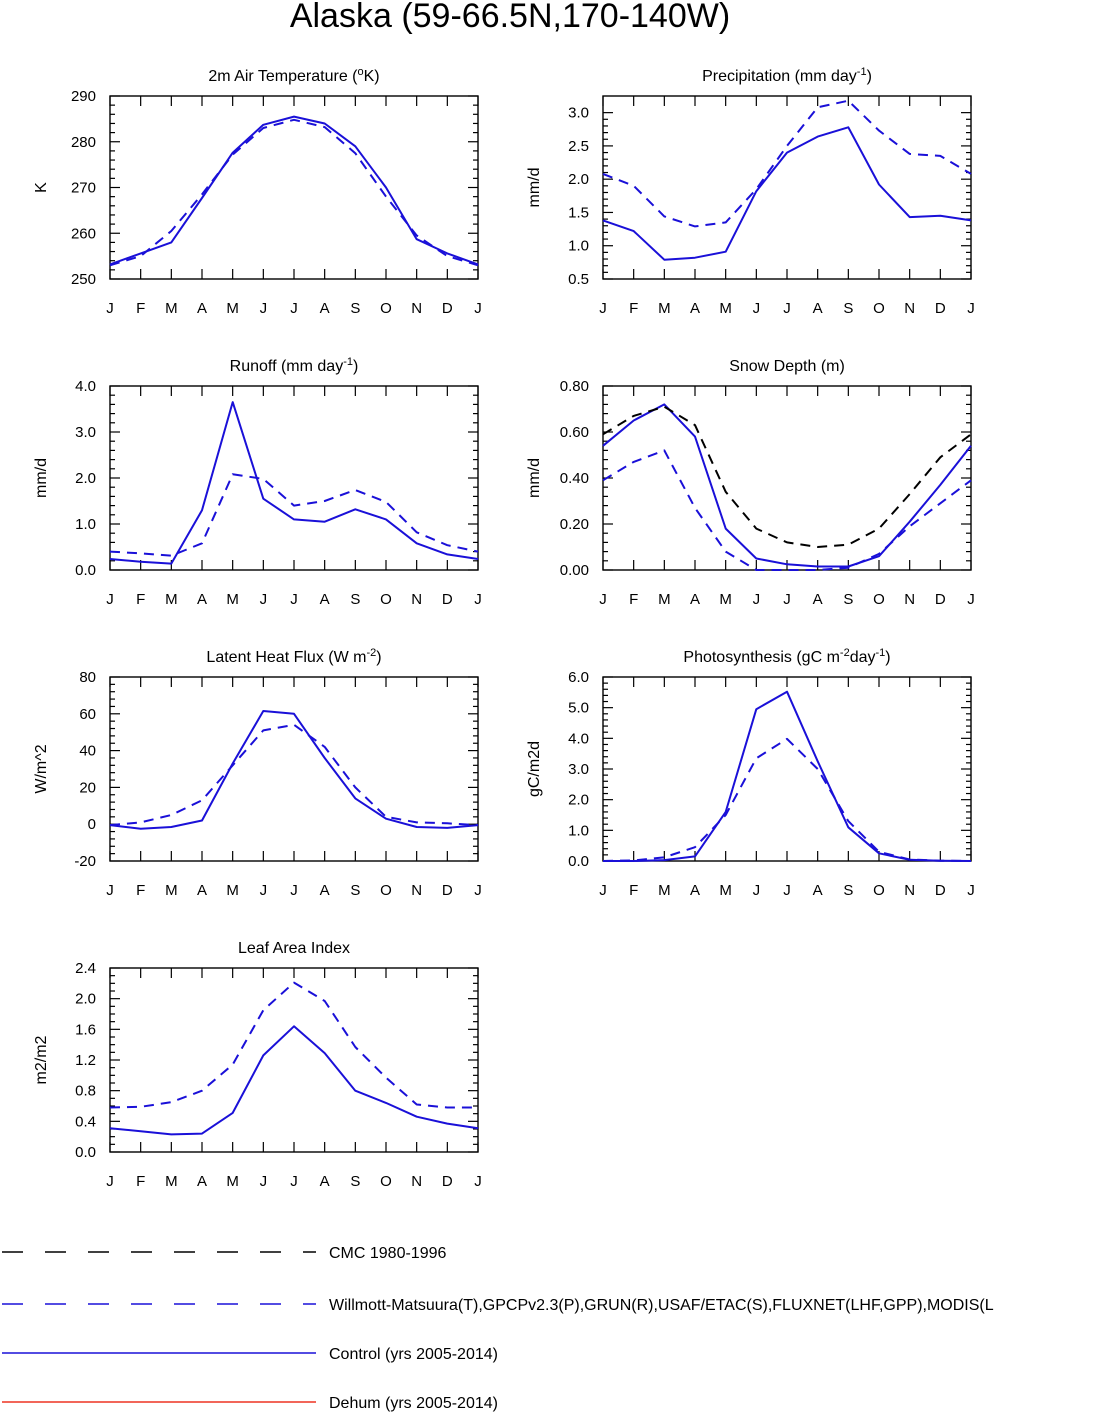 The width and height of the screenshot is (1117, 1413). I want to click on y-tick-label: 1.6, so click(85, 1029).